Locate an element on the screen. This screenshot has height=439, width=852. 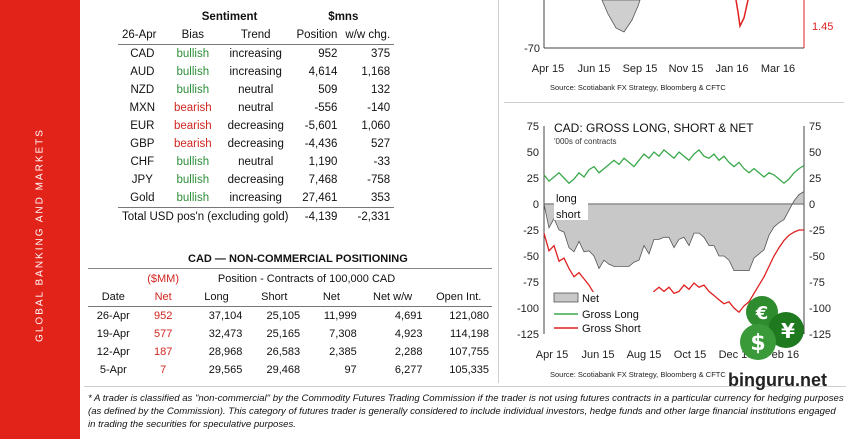
cad-long: 37,104 is located at coordinates (225, 316).